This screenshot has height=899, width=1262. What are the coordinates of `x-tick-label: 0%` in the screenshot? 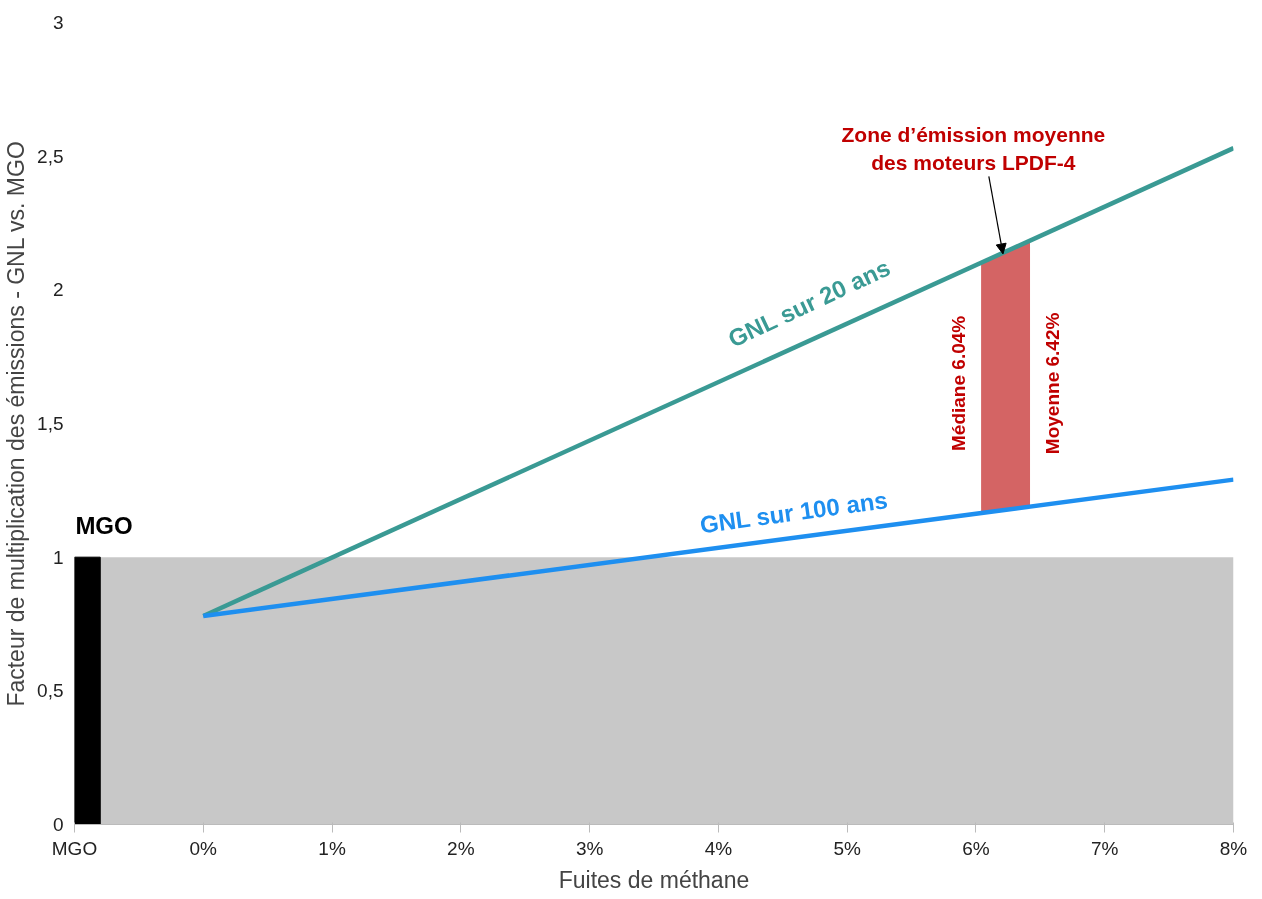 It's located at (203, 848).